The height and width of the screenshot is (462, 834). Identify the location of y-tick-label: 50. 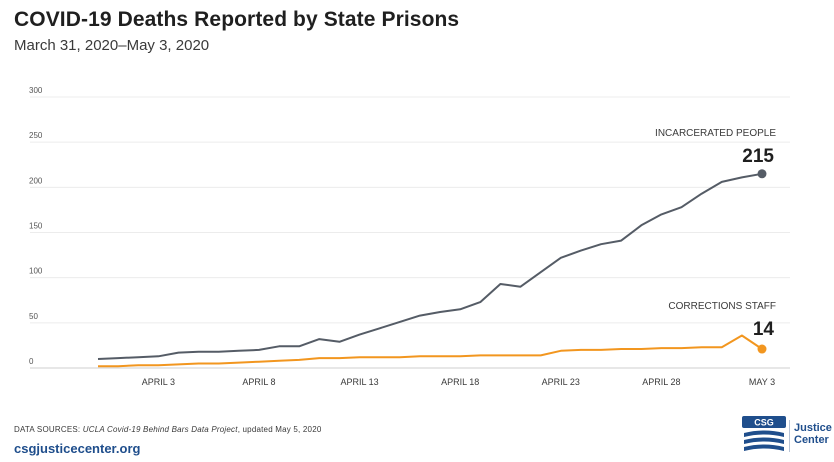
(33, 316).